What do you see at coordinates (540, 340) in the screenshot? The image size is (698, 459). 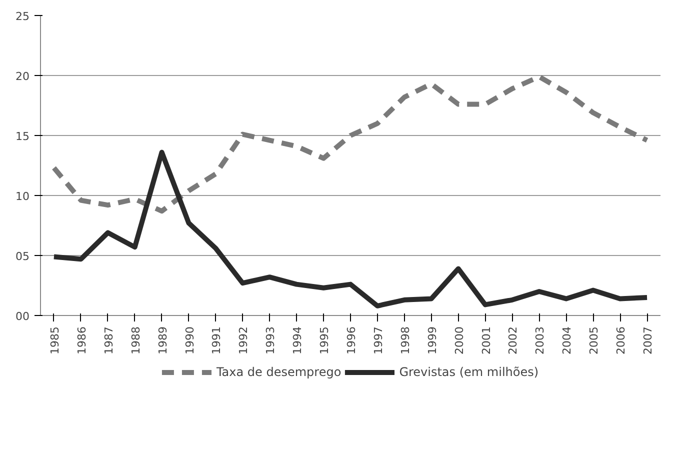 I see `x-tick-label: 2003` at bounding box center [540, 340].